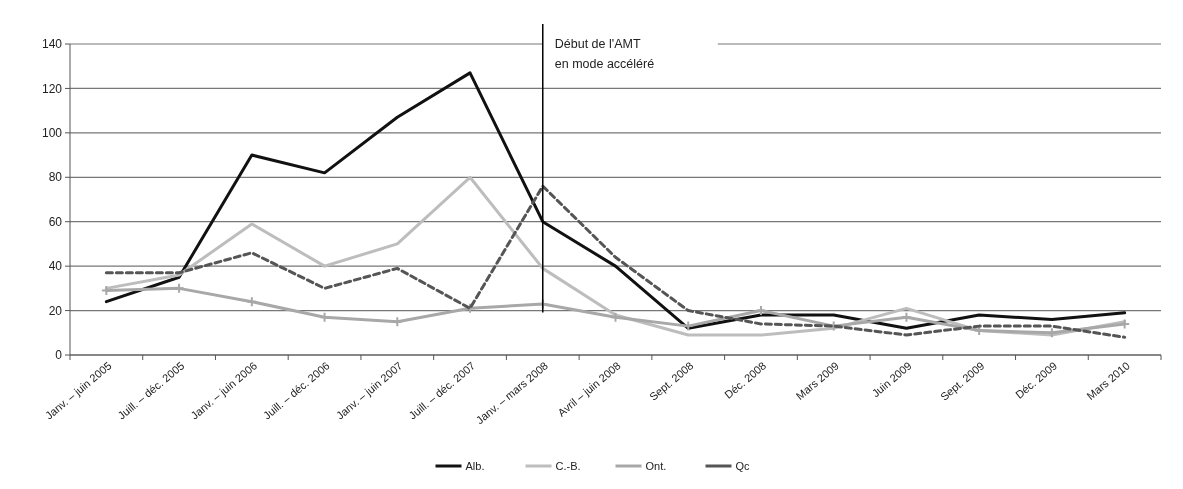  I want to click on legend-label: Qc, so click(743, 465).